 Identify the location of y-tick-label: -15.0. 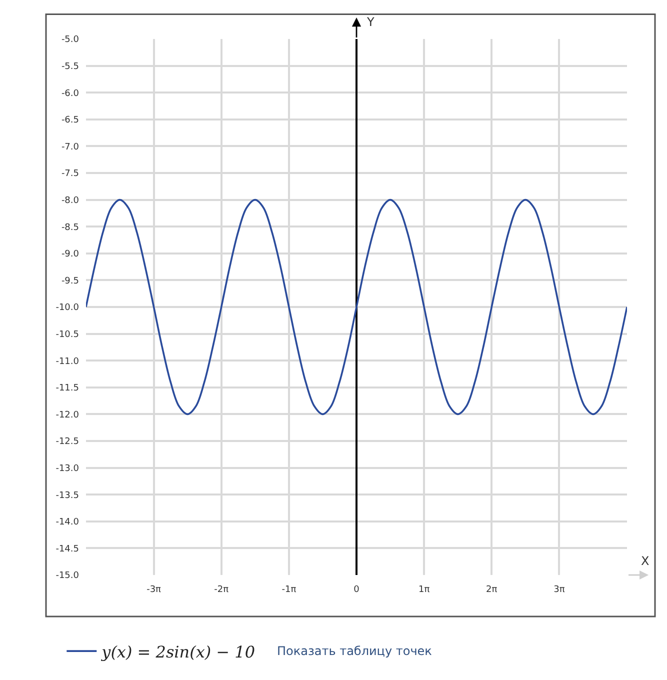
(68, 576).